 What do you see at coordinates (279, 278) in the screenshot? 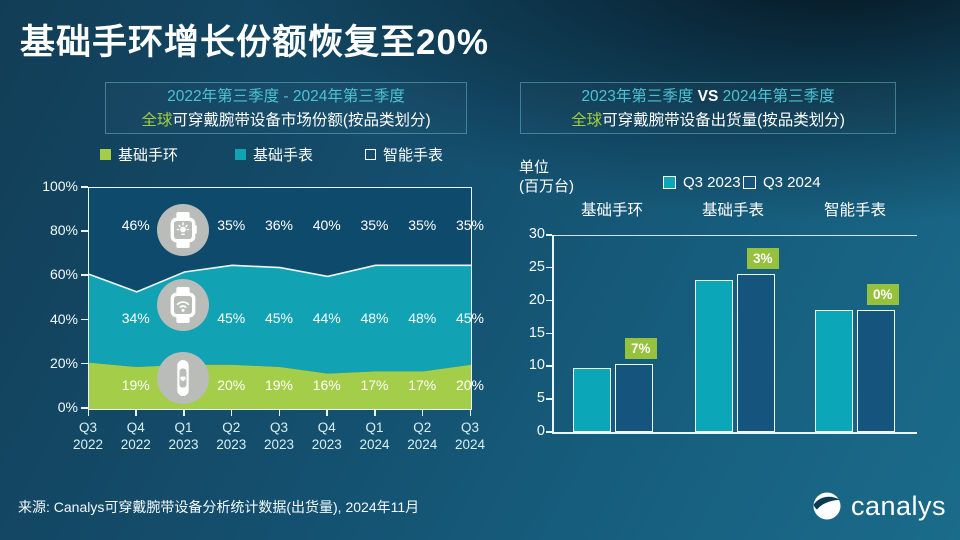
I see `smartwatch-boundary-line` at bounding box center [279, 278].